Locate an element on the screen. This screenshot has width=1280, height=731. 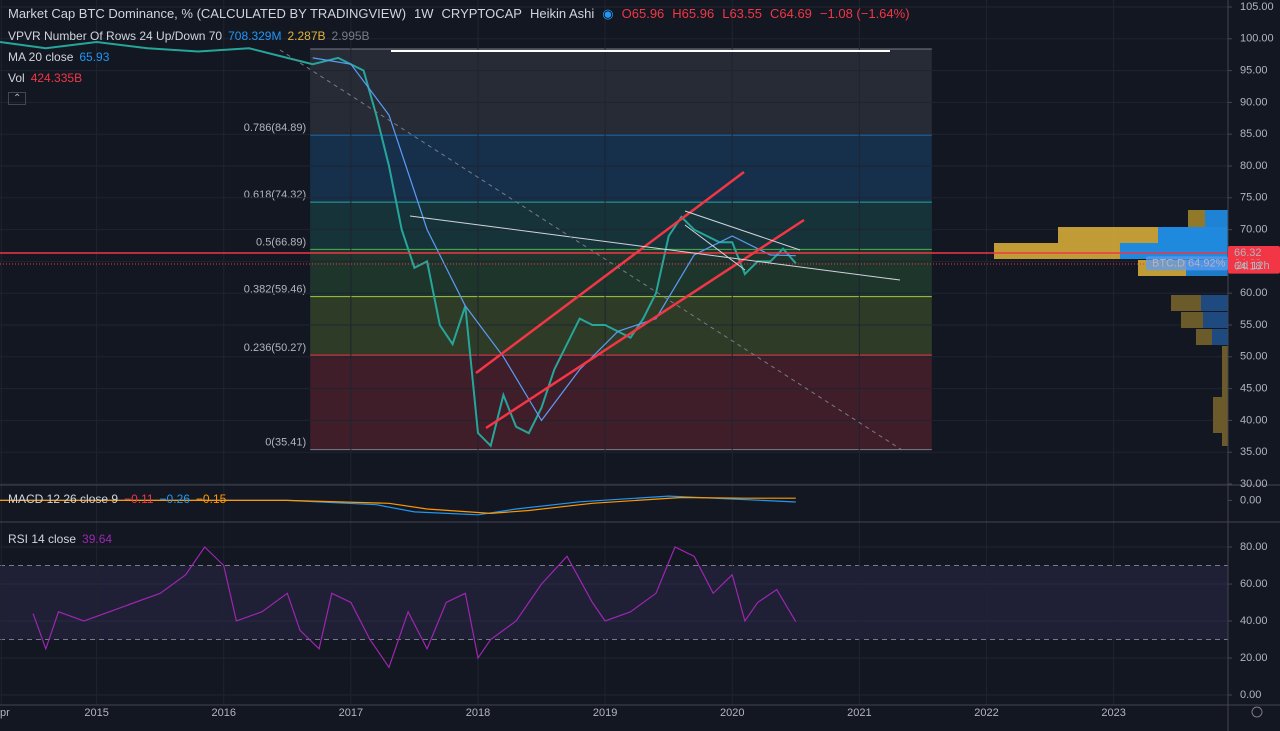
price-tag is located at coordinates (1254, 266).